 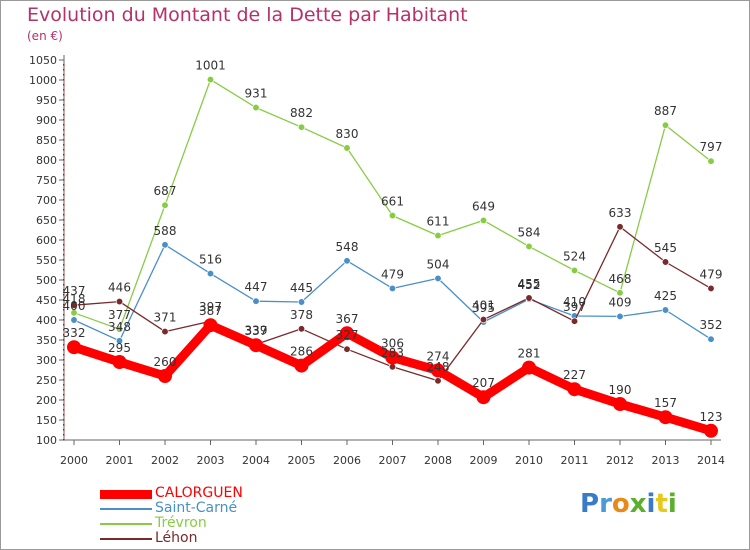 I want to click on y-tick-label: 100, so click(x=46, y=440).